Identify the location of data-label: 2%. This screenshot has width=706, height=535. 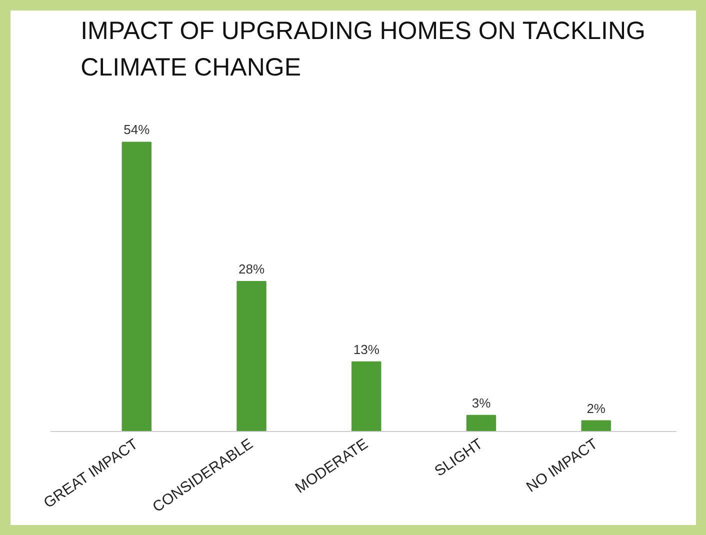
(596, 408).